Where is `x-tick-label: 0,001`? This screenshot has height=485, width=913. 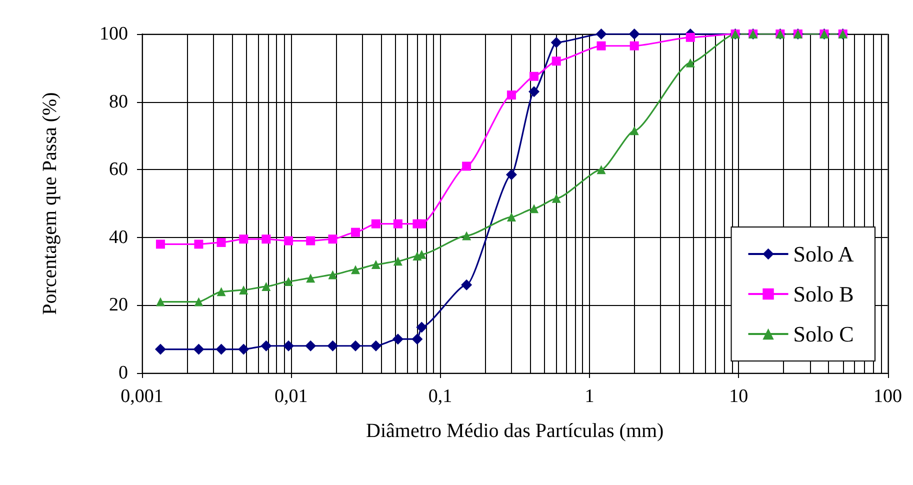
x-tick-label: 0,001 is located at coordinates (142, 396).